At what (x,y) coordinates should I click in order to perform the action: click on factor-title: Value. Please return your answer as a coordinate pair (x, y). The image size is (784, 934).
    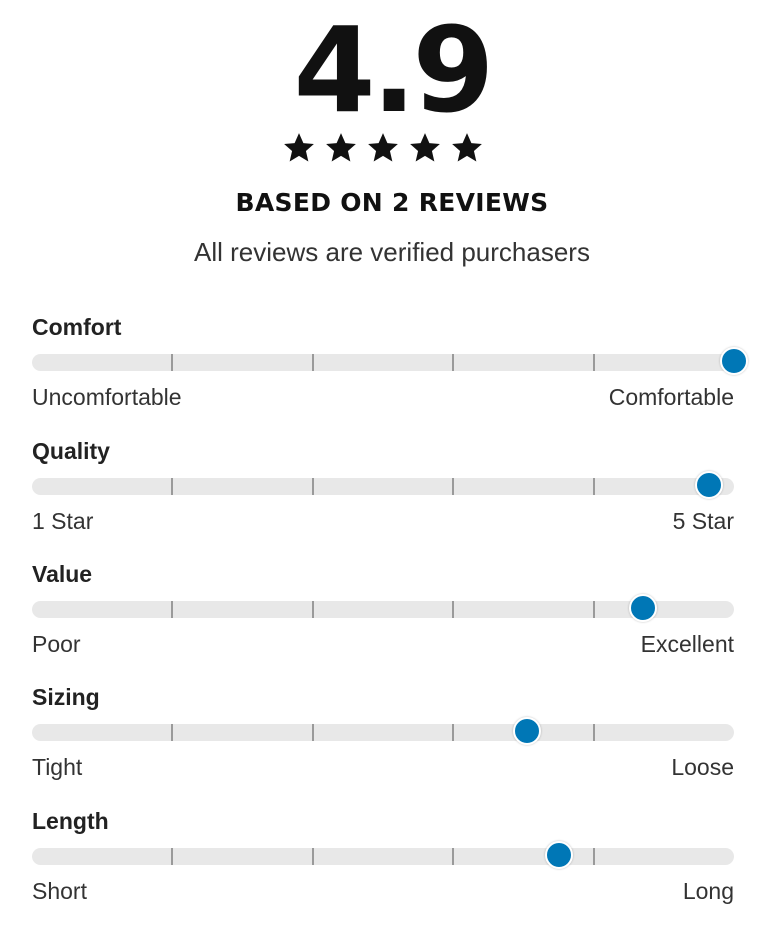
    Looking at the image, I should click on (62, 574).